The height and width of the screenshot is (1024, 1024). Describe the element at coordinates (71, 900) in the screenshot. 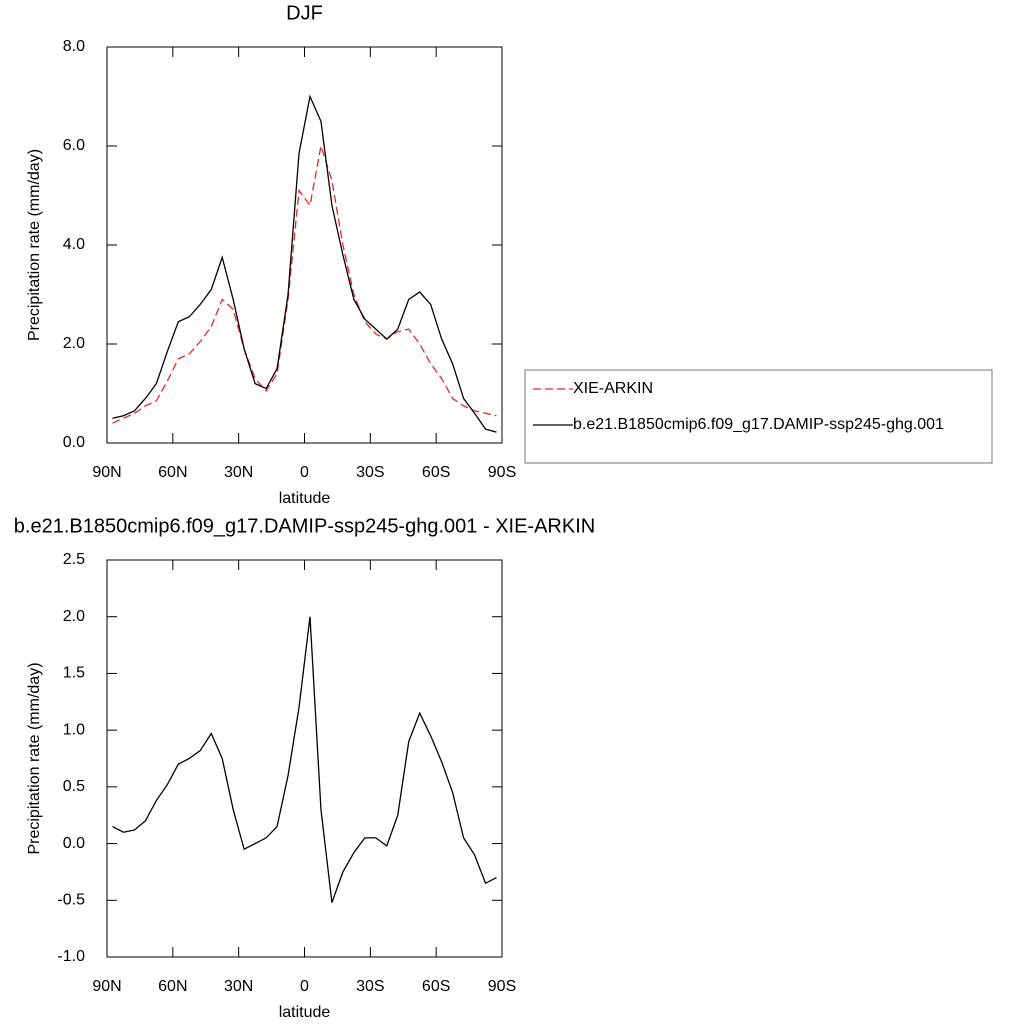

I see `y-tick-label: -0.5` at that location.